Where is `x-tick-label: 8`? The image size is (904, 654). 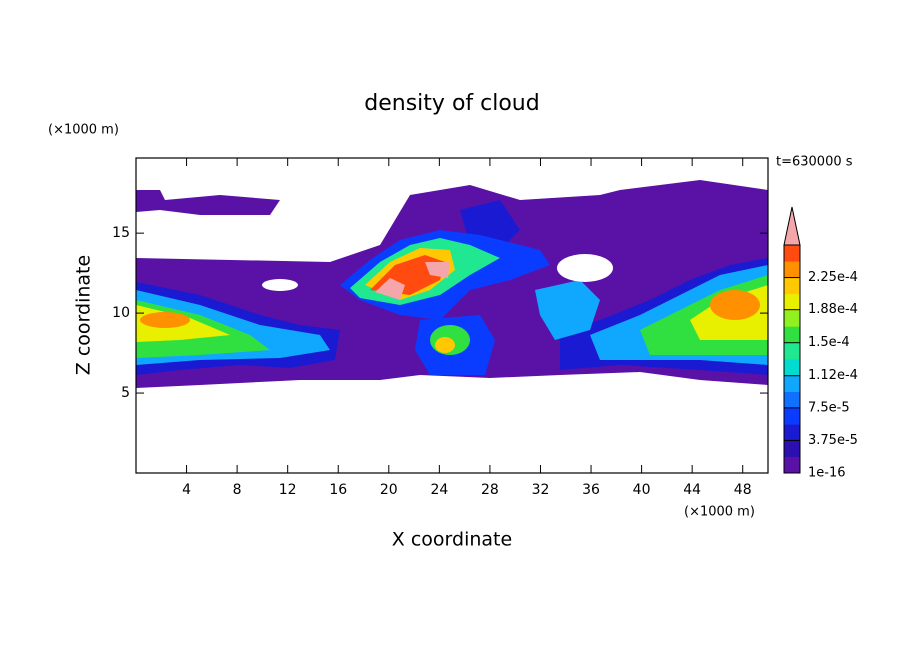 x-tick-label: 8 is located at coordinates (237, 490).